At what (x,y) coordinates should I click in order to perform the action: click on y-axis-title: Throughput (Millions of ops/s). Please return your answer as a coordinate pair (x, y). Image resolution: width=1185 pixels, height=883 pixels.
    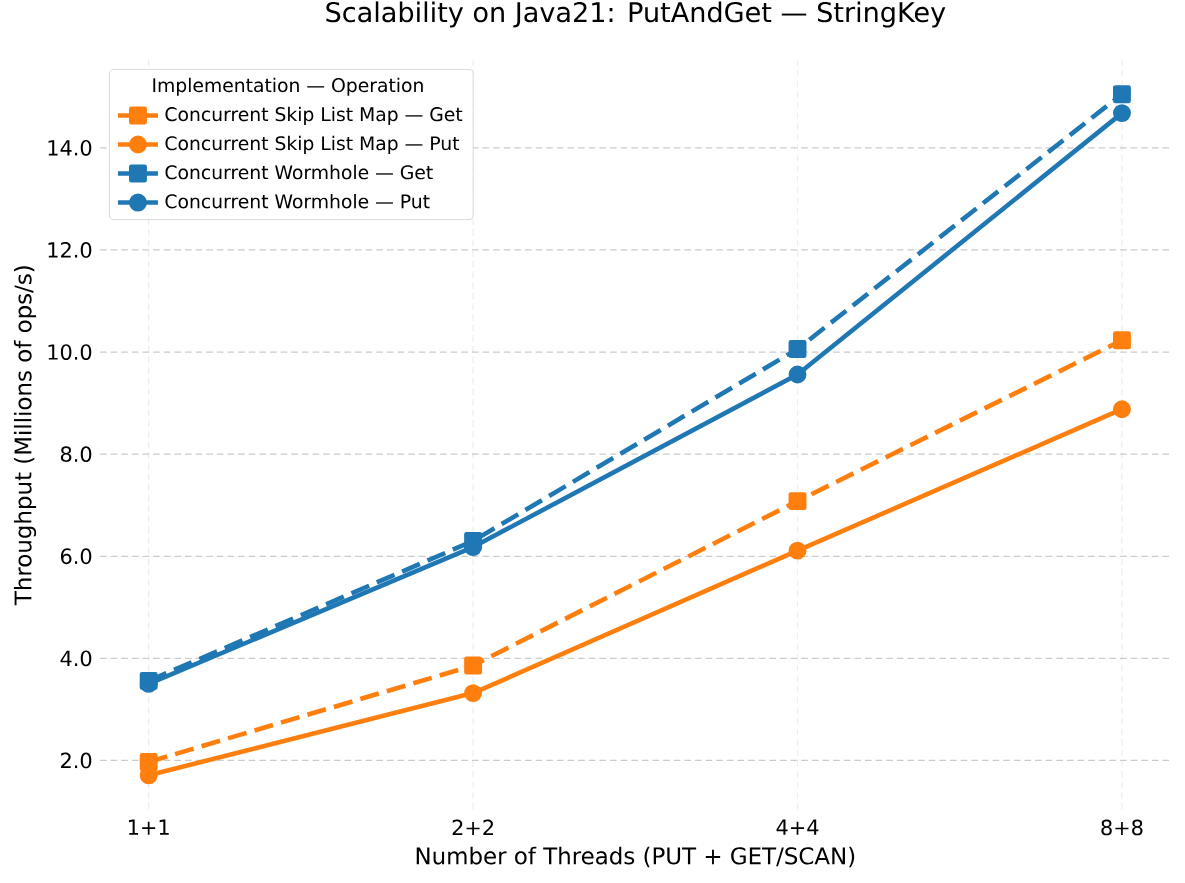
    Looking at the image, I should click on (25, 436).